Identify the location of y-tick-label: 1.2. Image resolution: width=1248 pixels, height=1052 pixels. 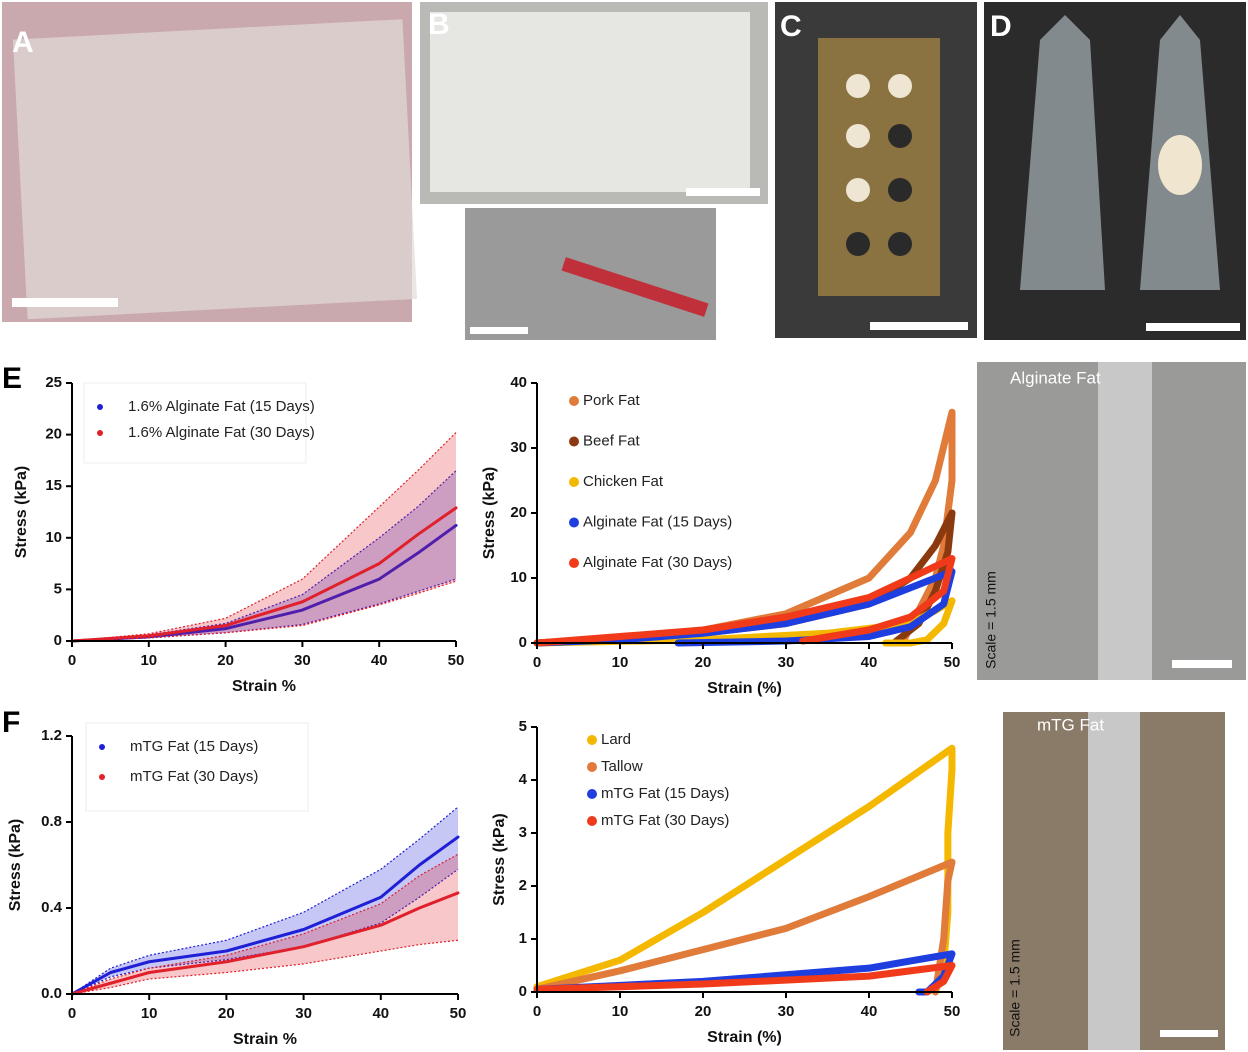
(51, 735).